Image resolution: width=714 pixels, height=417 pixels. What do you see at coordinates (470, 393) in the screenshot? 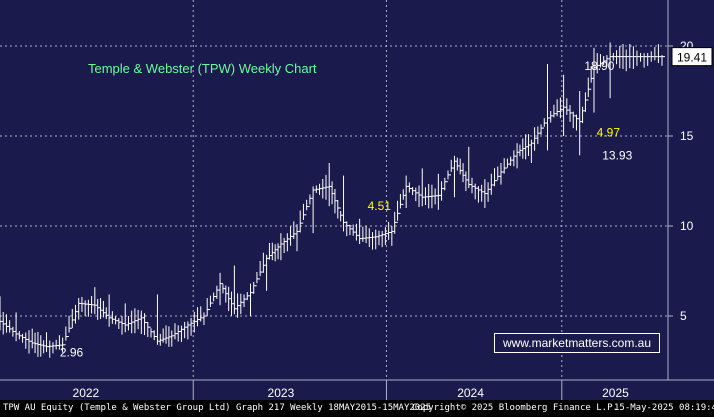
I see `x-year-label: 2024` at bounding box center [470, 393].